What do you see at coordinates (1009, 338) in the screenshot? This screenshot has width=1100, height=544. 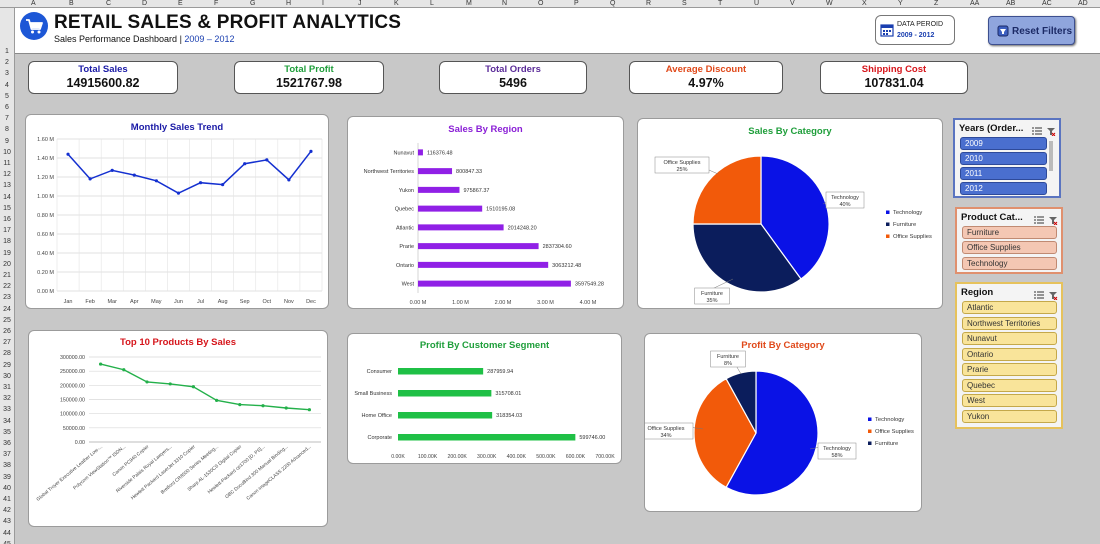 I see `slicer-item-nunavut: Nunavut` at bounding box center [1009, 338].